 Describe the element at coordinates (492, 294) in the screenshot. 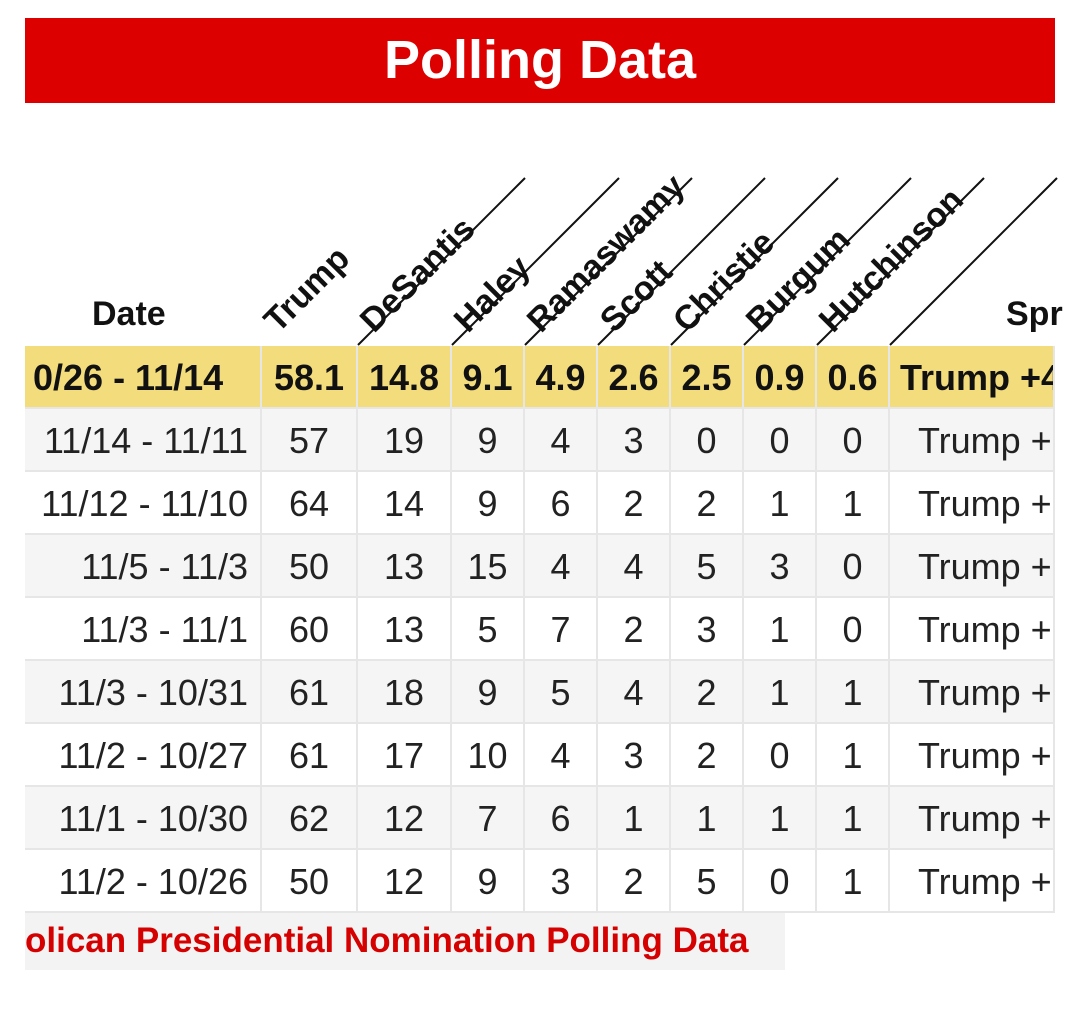

I see `column-header: Haley` at that location.